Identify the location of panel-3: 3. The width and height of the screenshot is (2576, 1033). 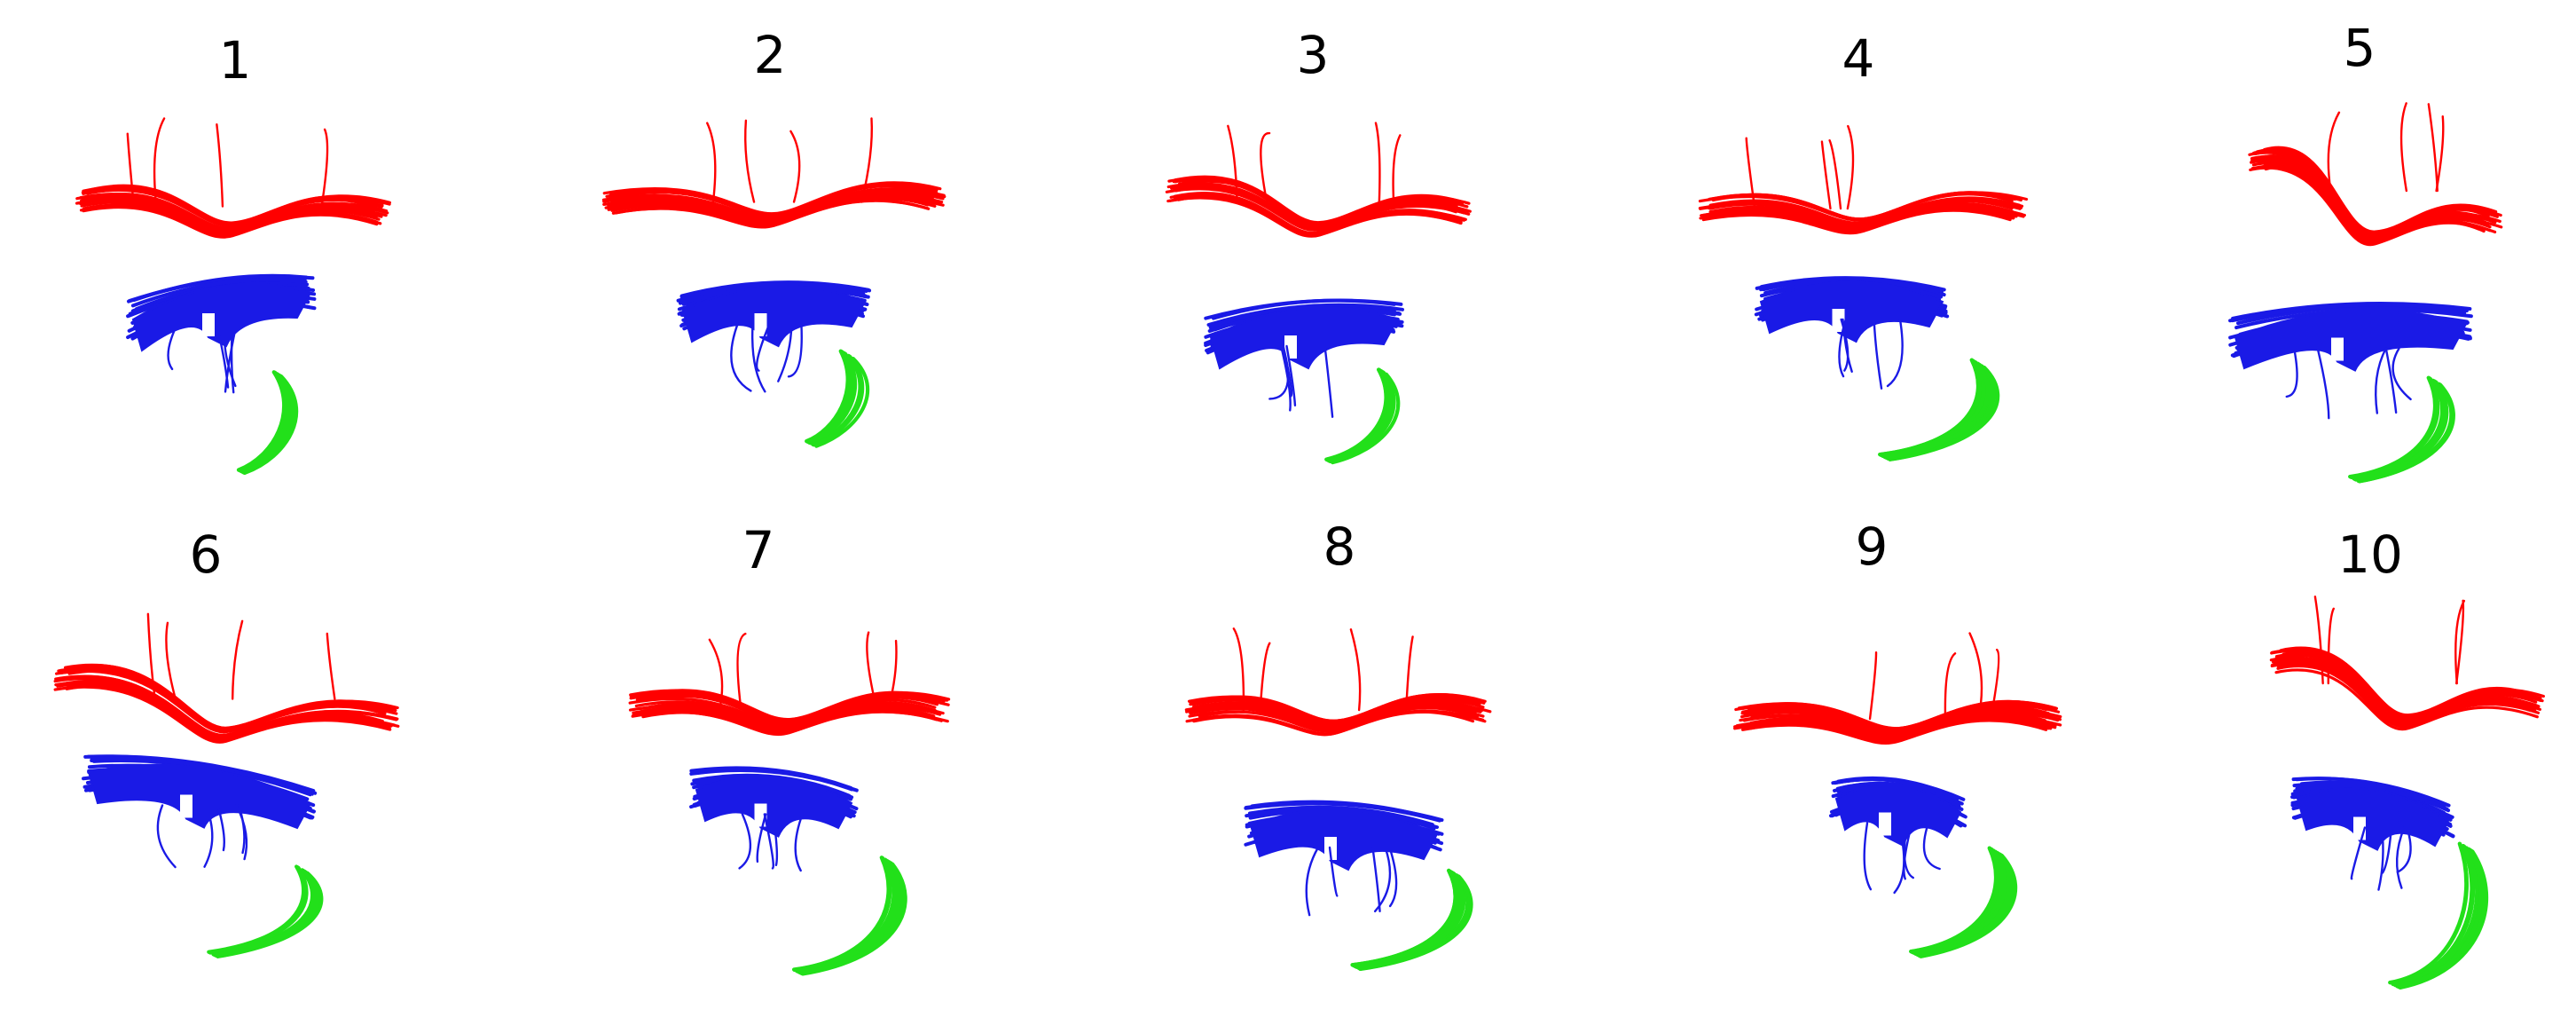
(1318, 245).